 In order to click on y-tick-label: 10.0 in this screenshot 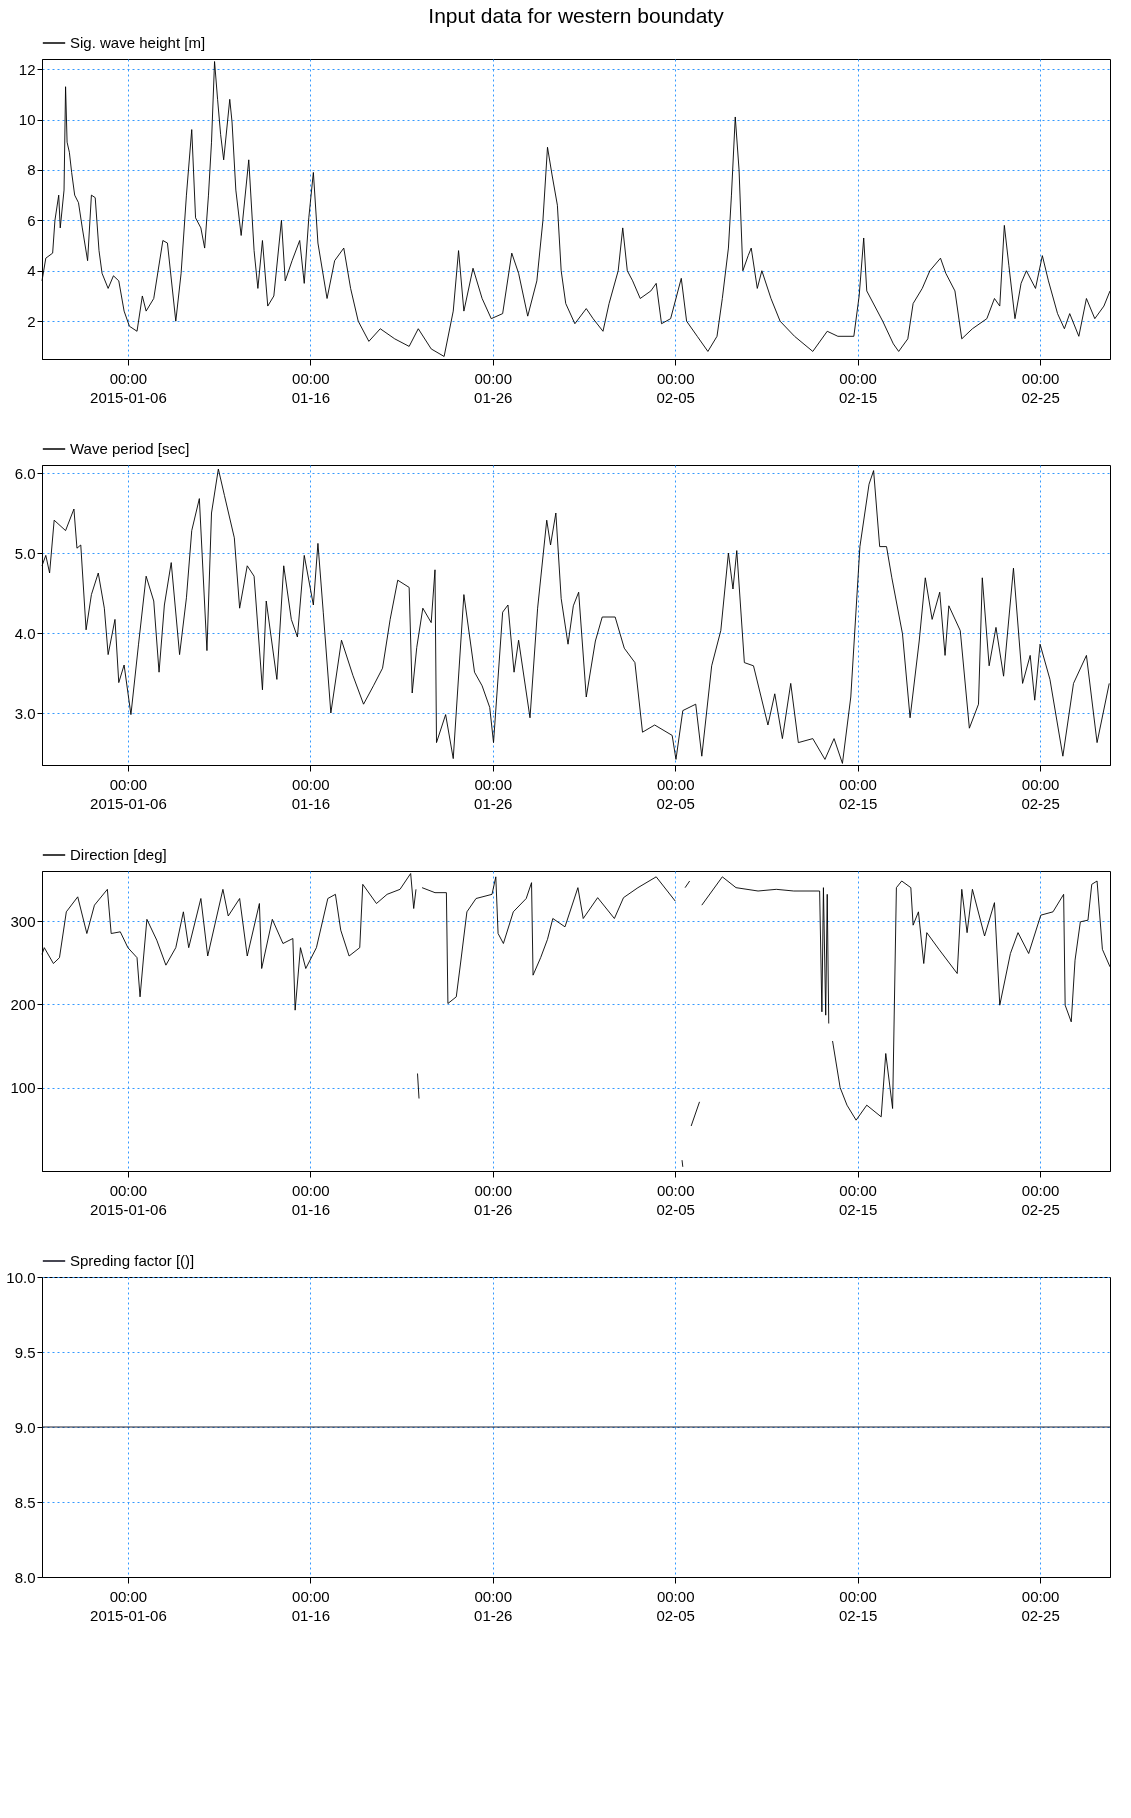, I will do `click(21, 1277)`.